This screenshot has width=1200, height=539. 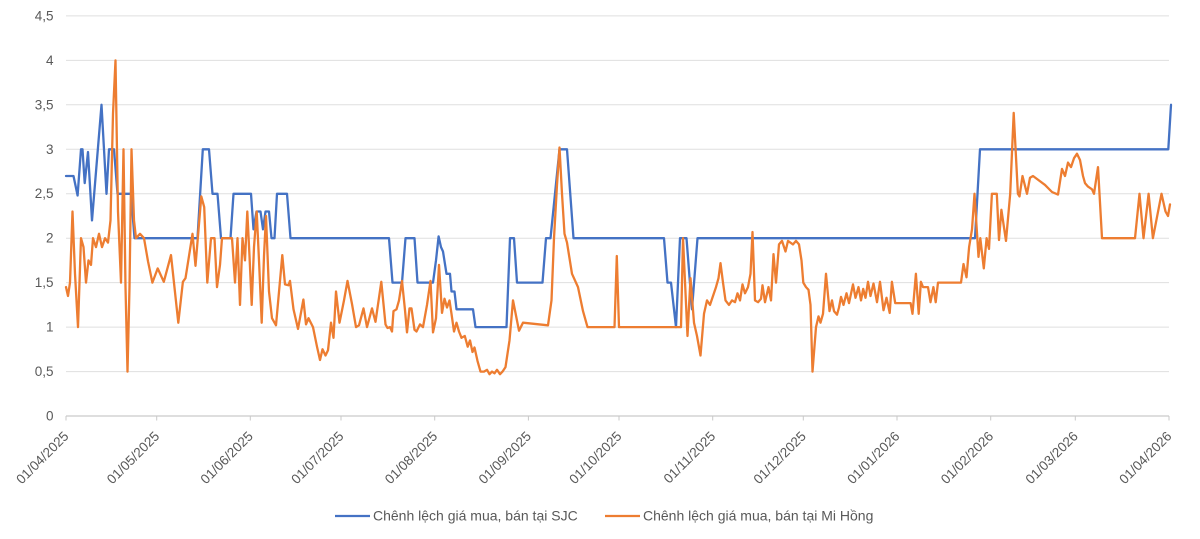 What do you see at coordinates (44, 371) in the screenshot?
I see `svg-text: 0,5` at bounding box center [44, 371].